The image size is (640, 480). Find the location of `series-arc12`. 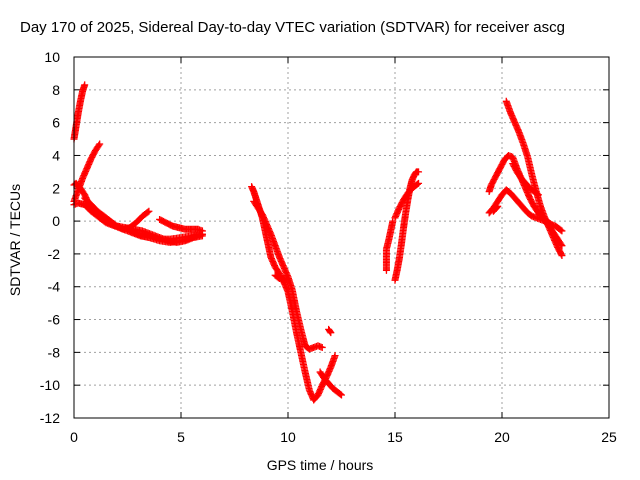

series-arc12 is located at coordinates (330, 331).